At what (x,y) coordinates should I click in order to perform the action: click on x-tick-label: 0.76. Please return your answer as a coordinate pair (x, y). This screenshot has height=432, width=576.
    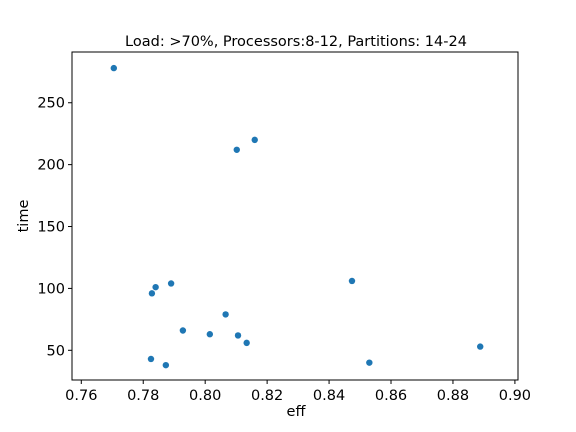
    Looking at the image, I should click on (81, 396).